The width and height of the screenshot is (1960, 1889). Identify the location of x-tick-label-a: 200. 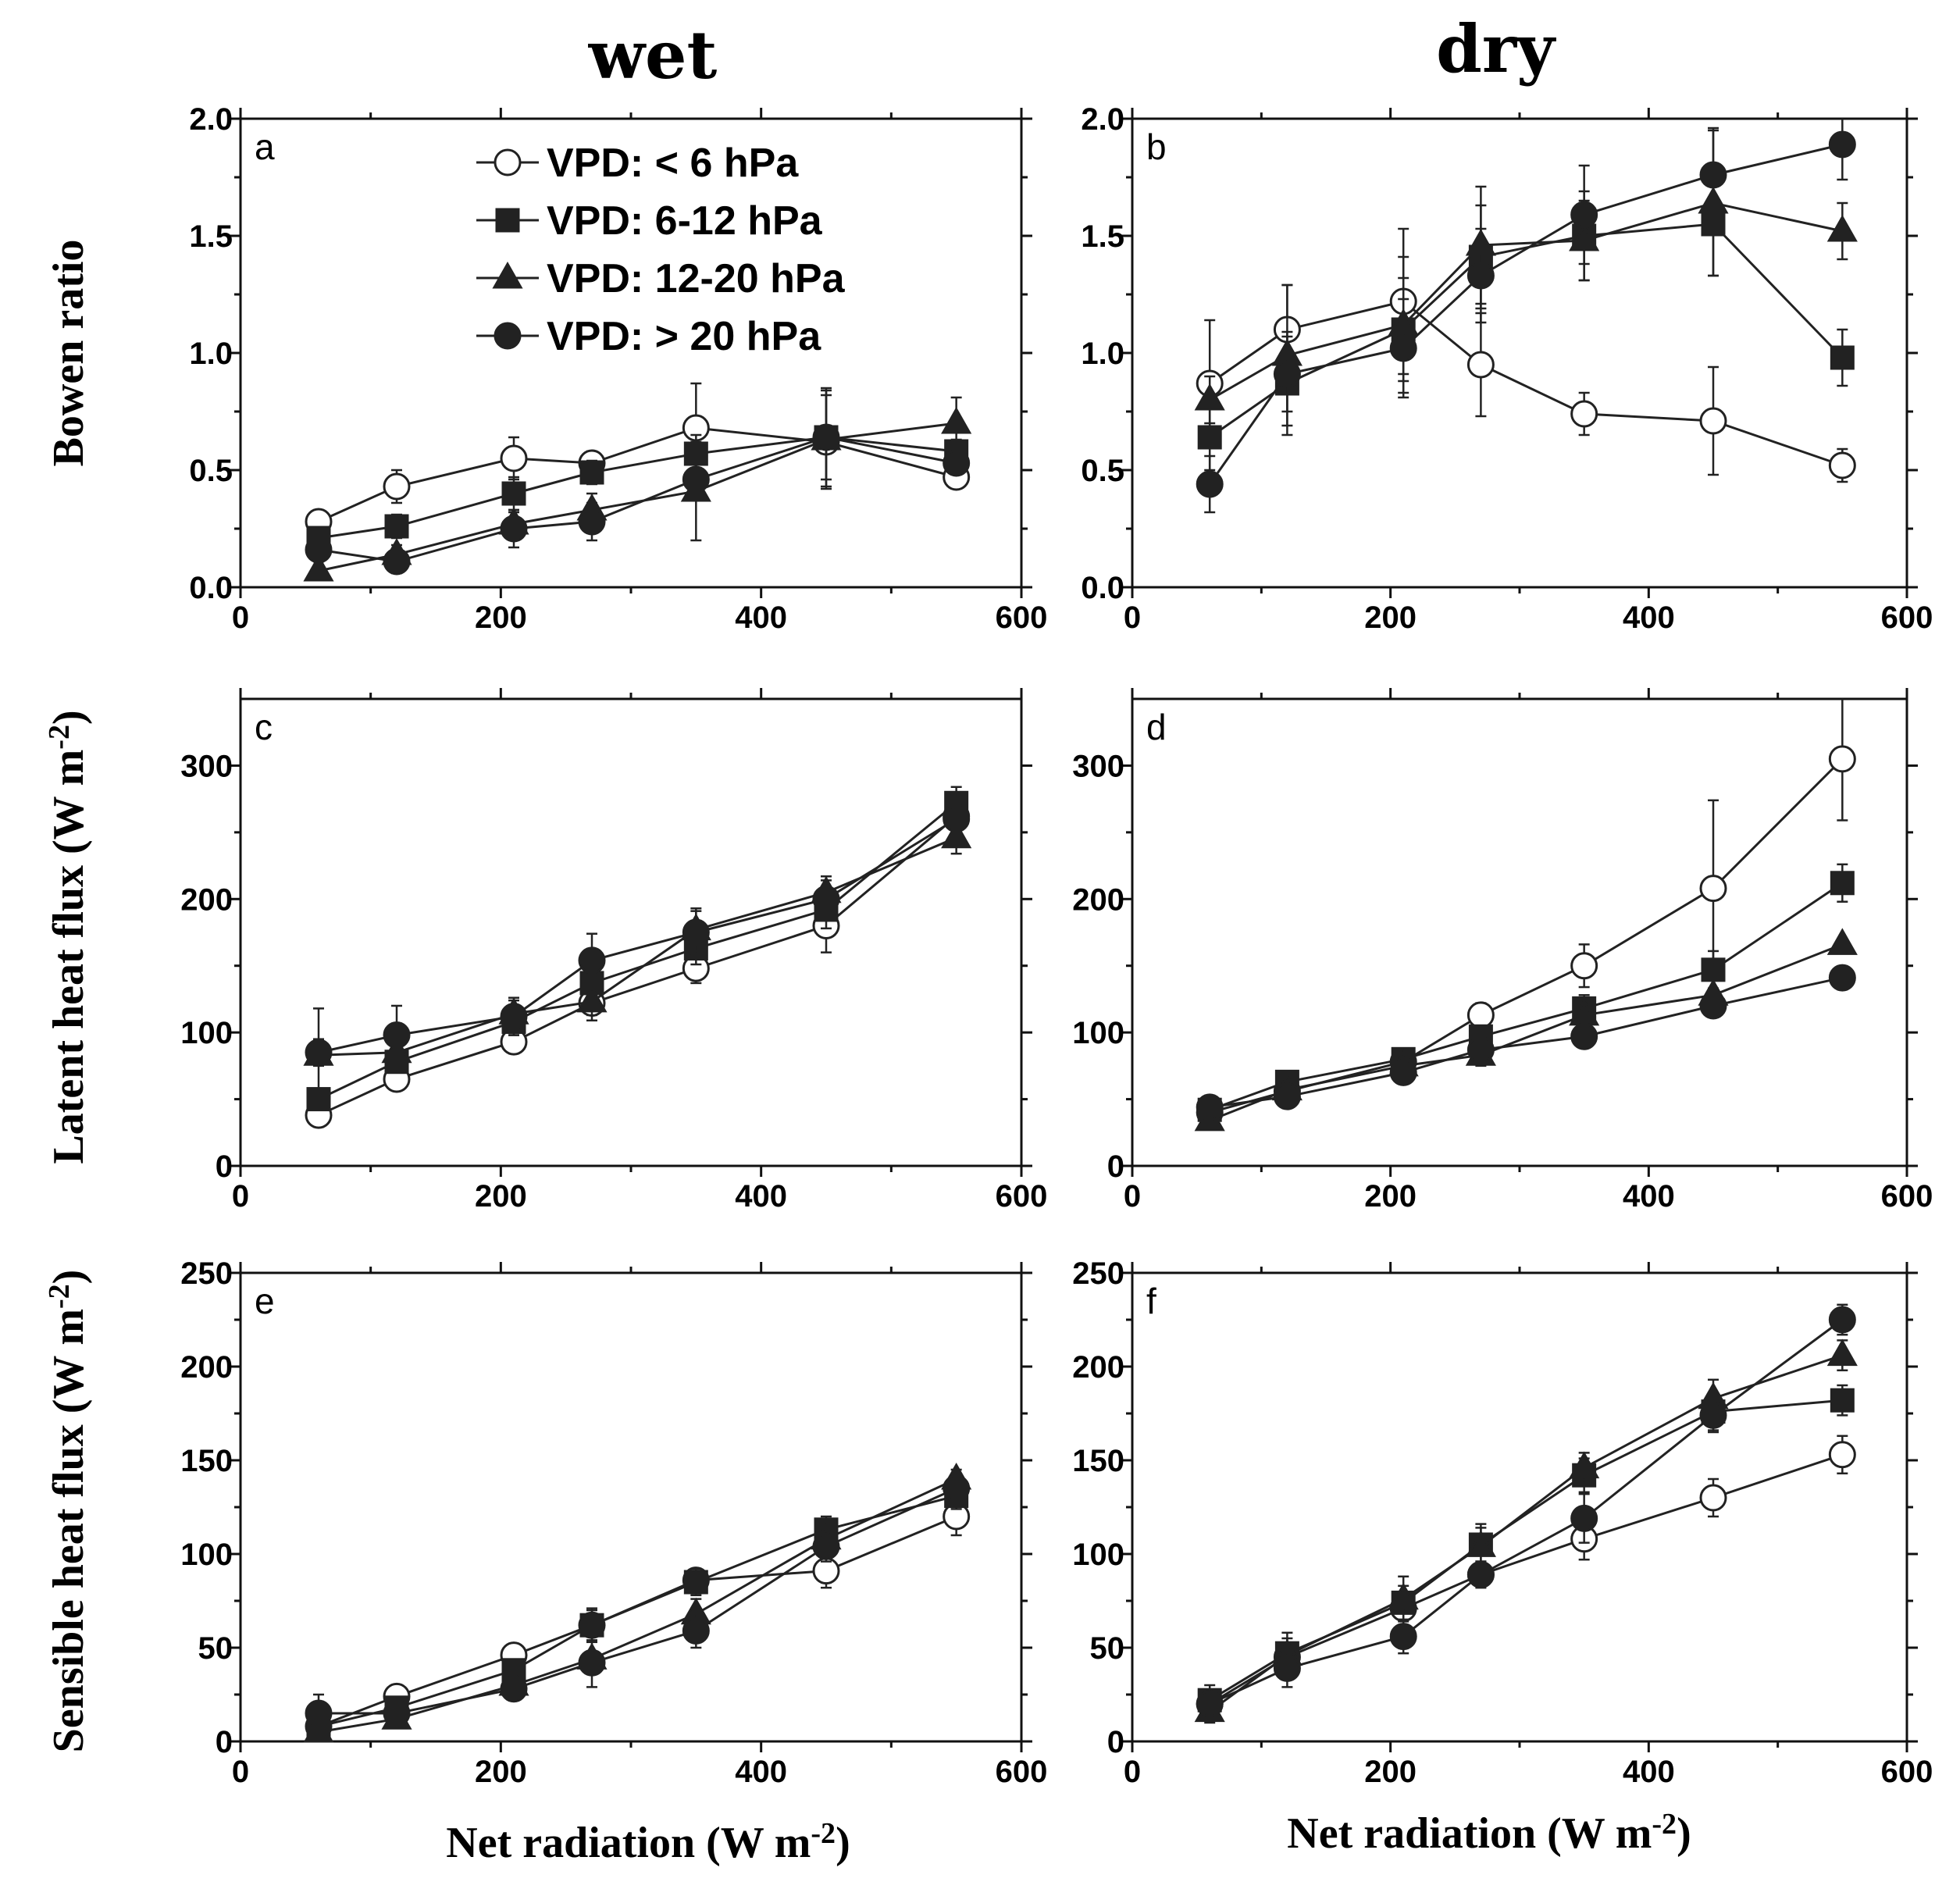
(501, 618).